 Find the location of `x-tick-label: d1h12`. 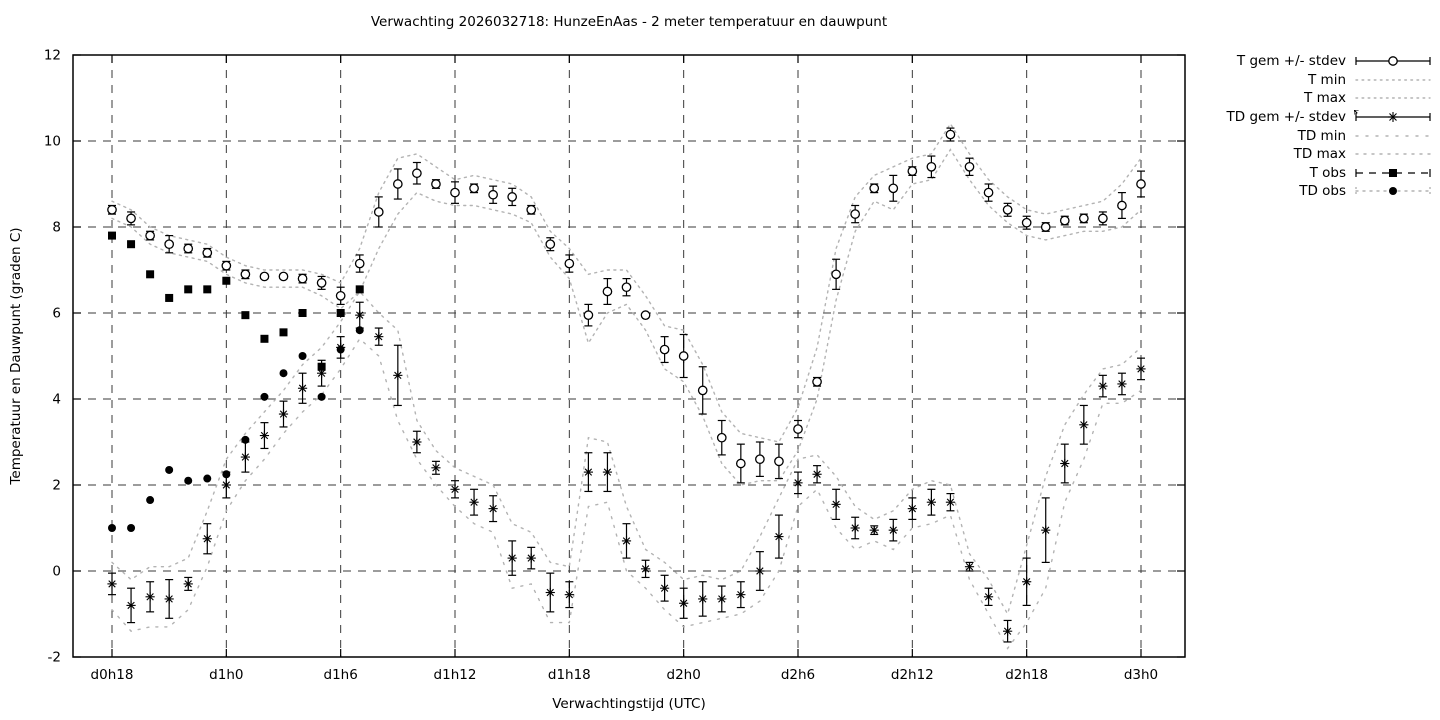

x-tick-label: d1h12 is located at coordinates (455, 675).